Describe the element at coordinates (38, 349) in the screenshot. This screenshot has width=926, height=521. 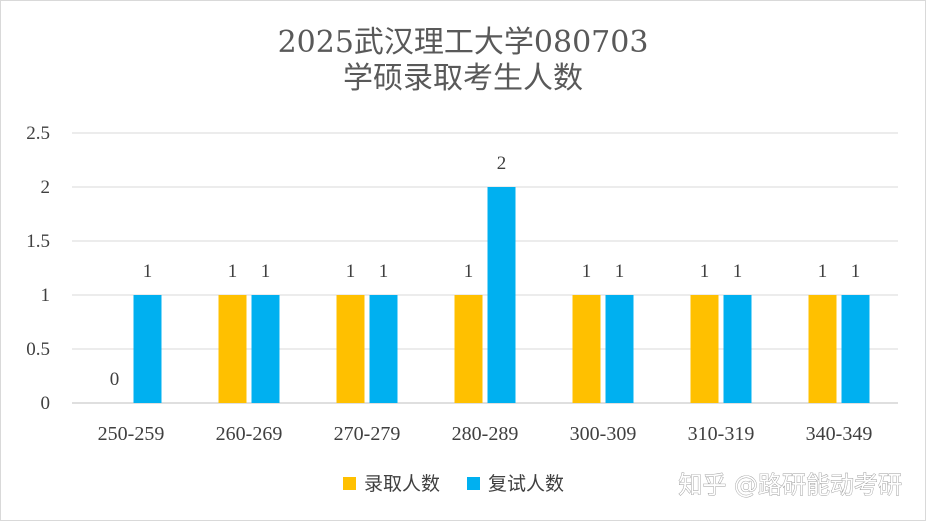
I see `y-tick-label: 0.5` at that location.